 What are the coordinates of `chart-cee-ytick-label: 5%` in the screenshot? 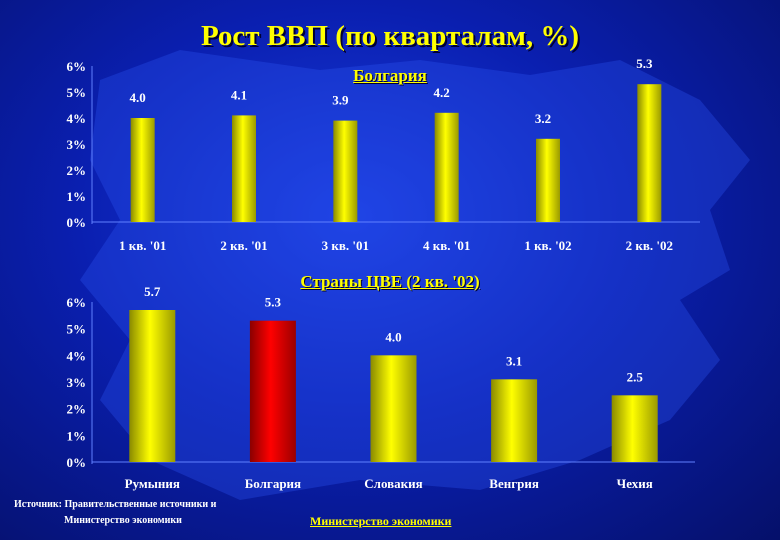 It's located at (77, 329).